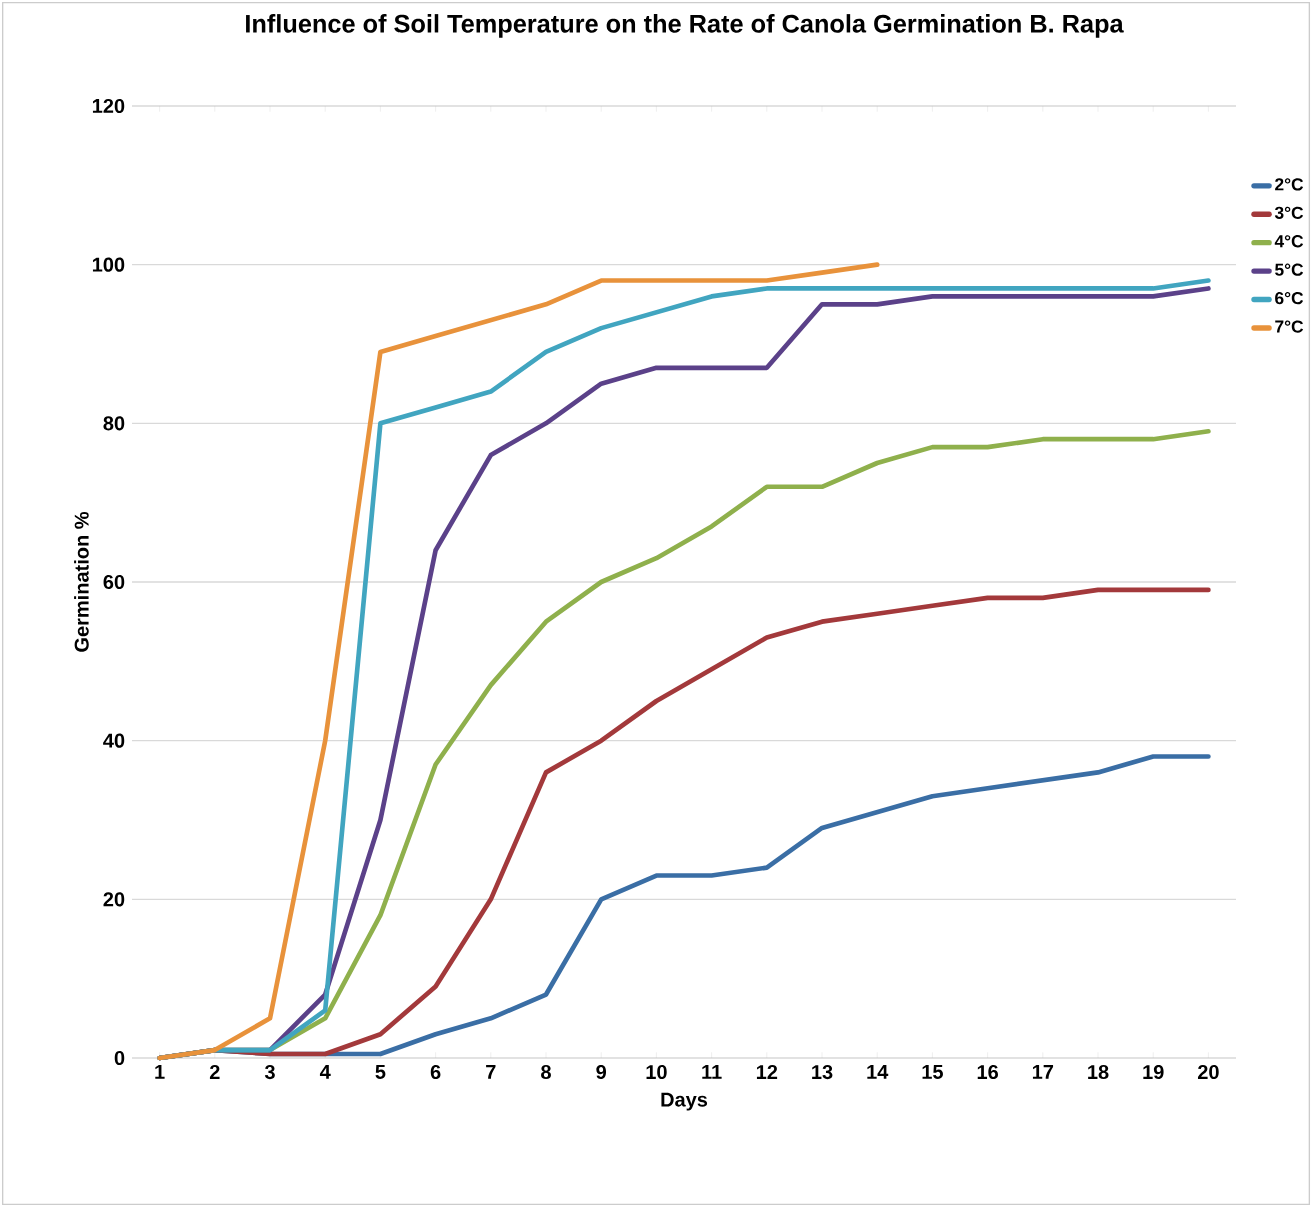 This screenshot has width=1312, height=1207. I want to click on y-tick-label: 120, so click(108, 106).